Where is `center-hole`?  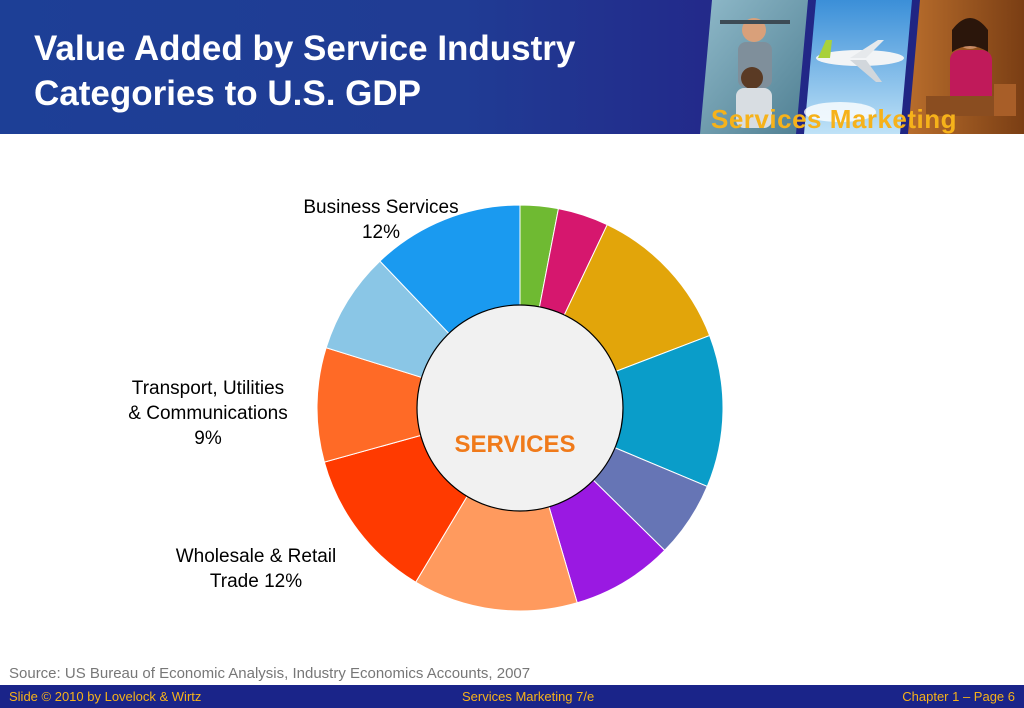
center-hole is located at coordinates (520, 408).